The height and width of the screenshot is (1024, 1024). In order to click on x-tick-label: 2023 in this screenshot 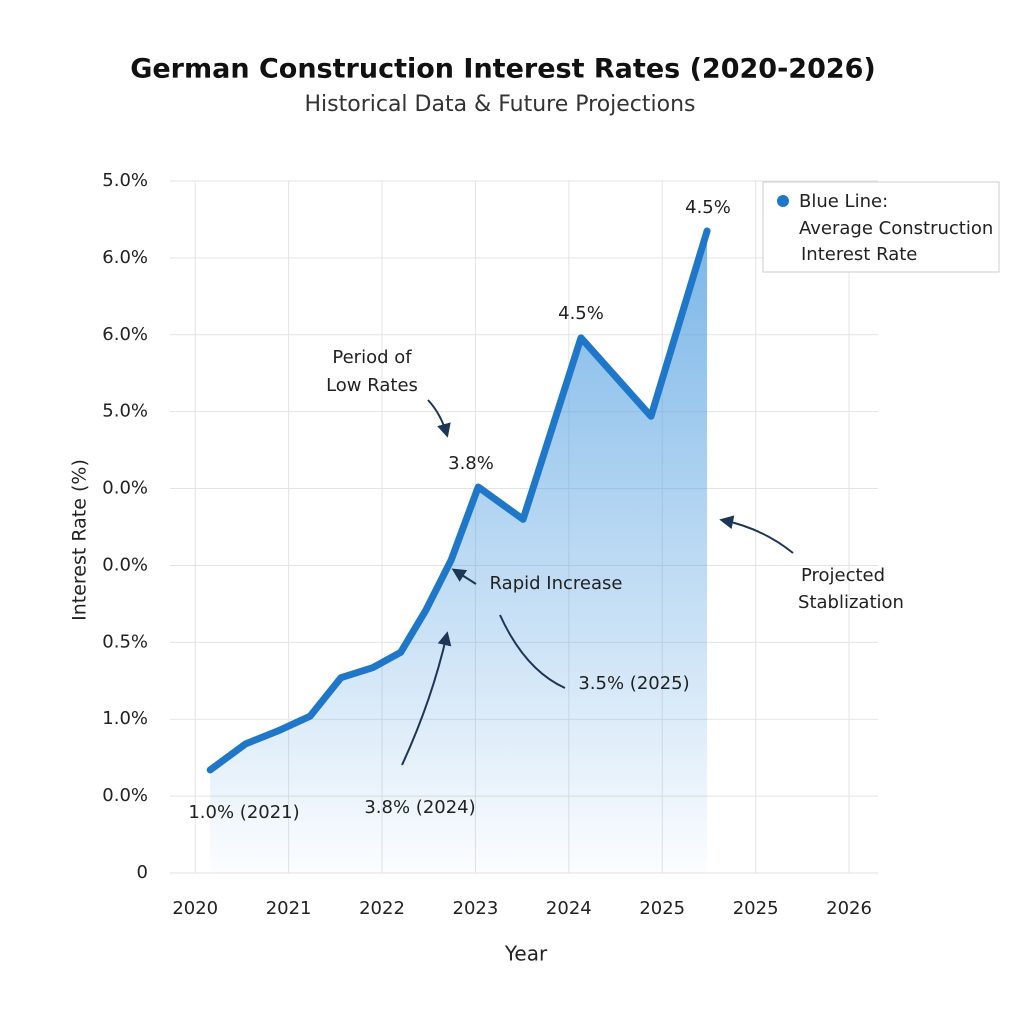, I will do `click(476, 908)`.